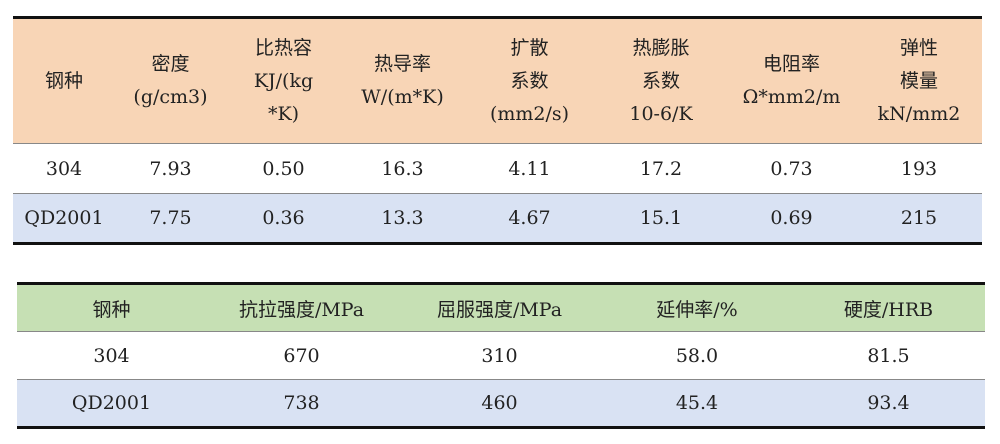 This screenshot has width=1000, height=444. I want to click on table-cell: 193, so click(919, 168).